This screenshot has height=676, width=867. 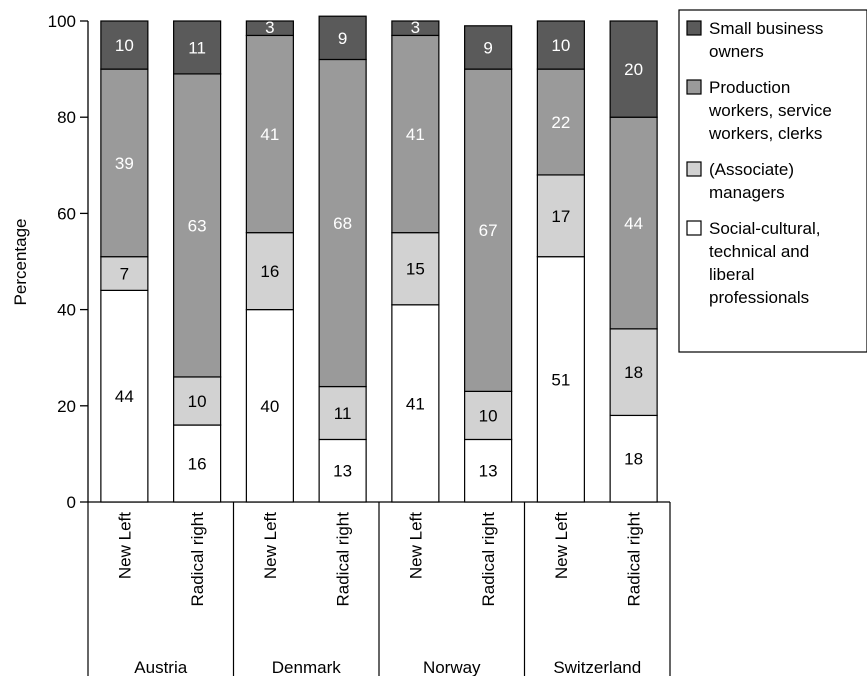 I want to click on data-label: 63, so click(x=197, y=225).